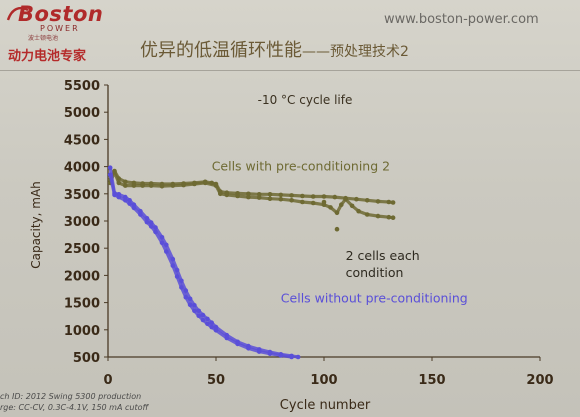 This screenshot has width=580, height=417. What do you see at coordinates (539, 380) in the screenshot?
I see `x-tick-label: 200` at bounding box center [539, 380].